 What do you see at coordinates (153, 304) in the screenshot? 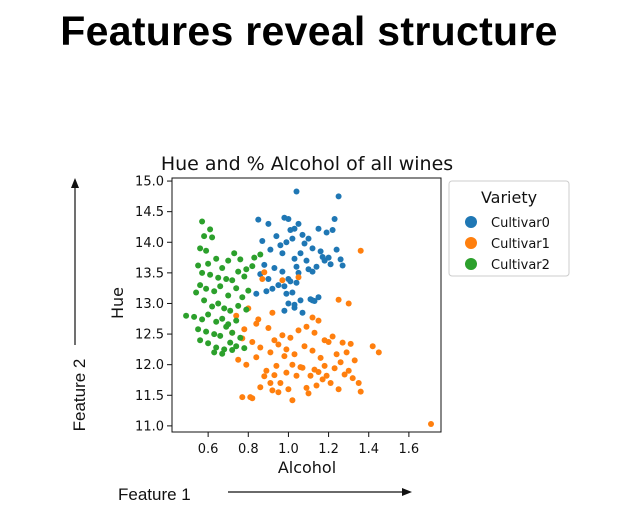
I see `y-axis-ticks: 11.0 11.5 12.0 12.5 13.0 13.5 14.0 14.5 15.0` at bounding box center [153, 304].